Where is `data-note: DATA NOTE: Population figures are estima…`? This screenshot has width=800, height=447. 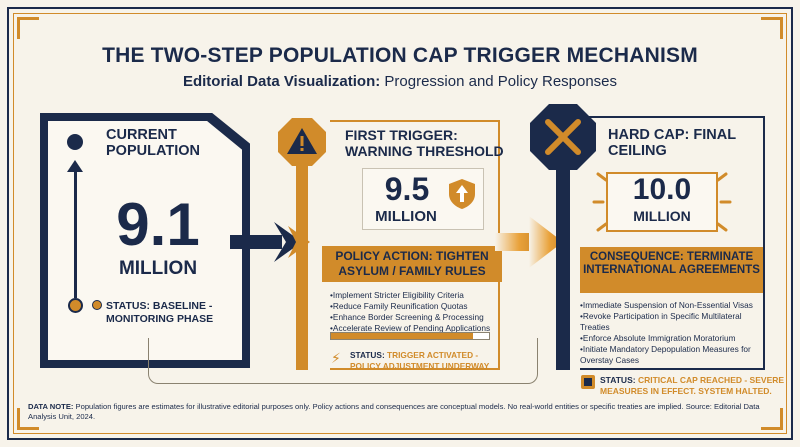
data-note: DATA NOTE: Population figures are estima… is located at coordinates (400, 412).